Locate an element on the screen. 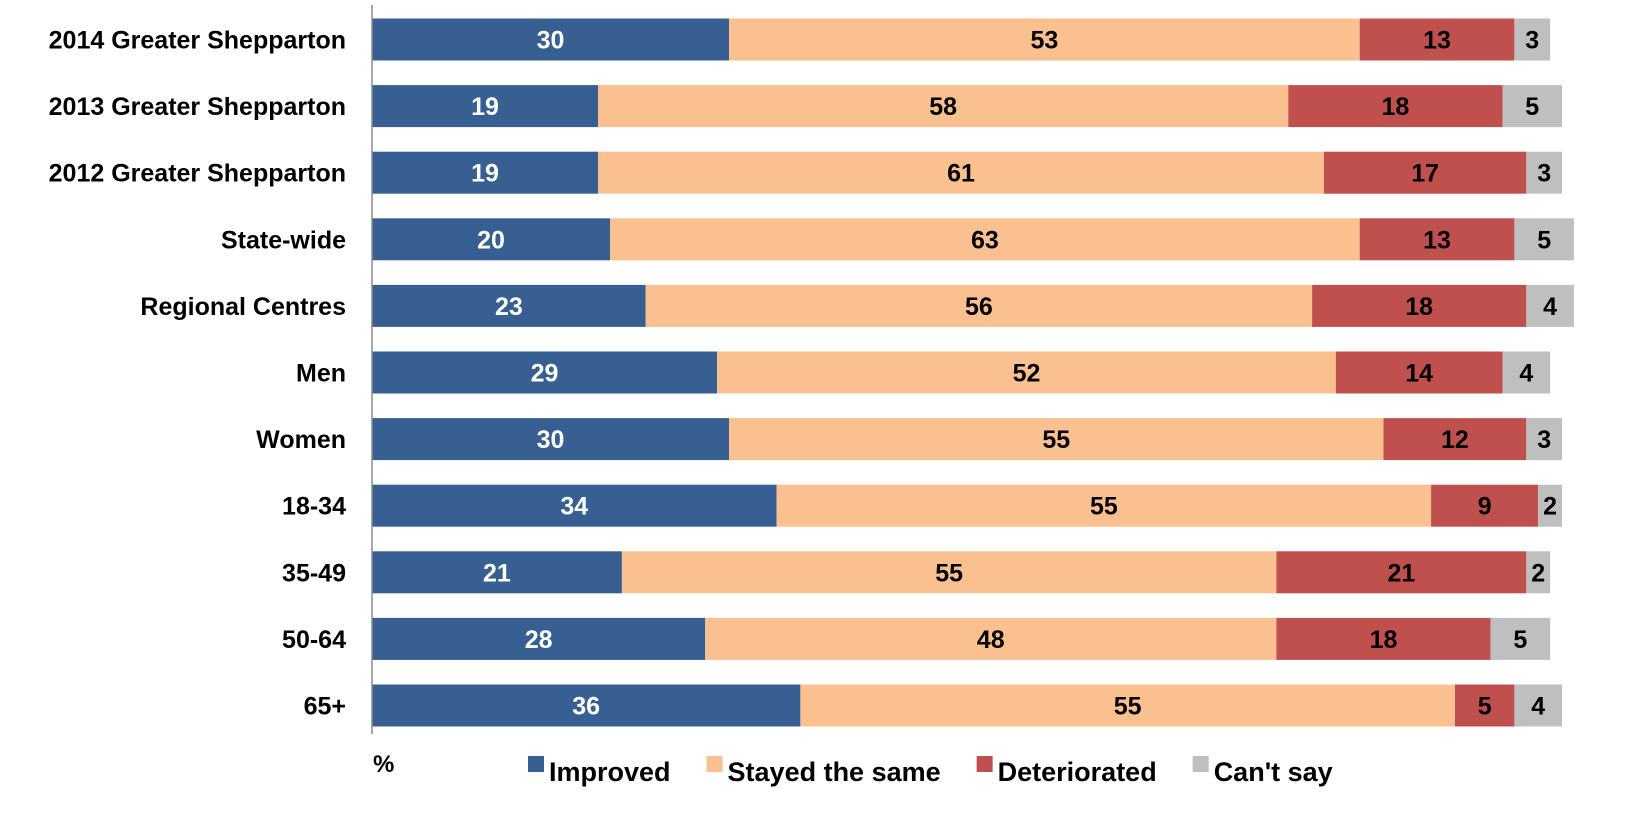 This screenshot has height=821, width=1633. data-label: 53 is located at coordinates (1044, 41).